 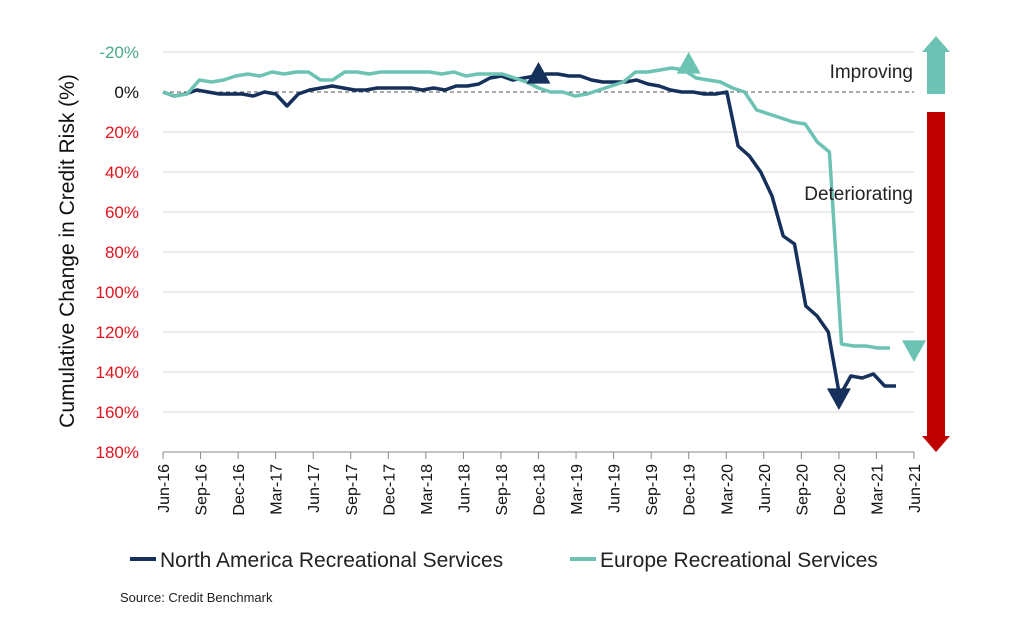 What do you see at coordinates (119, 52) in the screenshot?
I see `y-tick-label: -20%` at bounding box center [119, 52].